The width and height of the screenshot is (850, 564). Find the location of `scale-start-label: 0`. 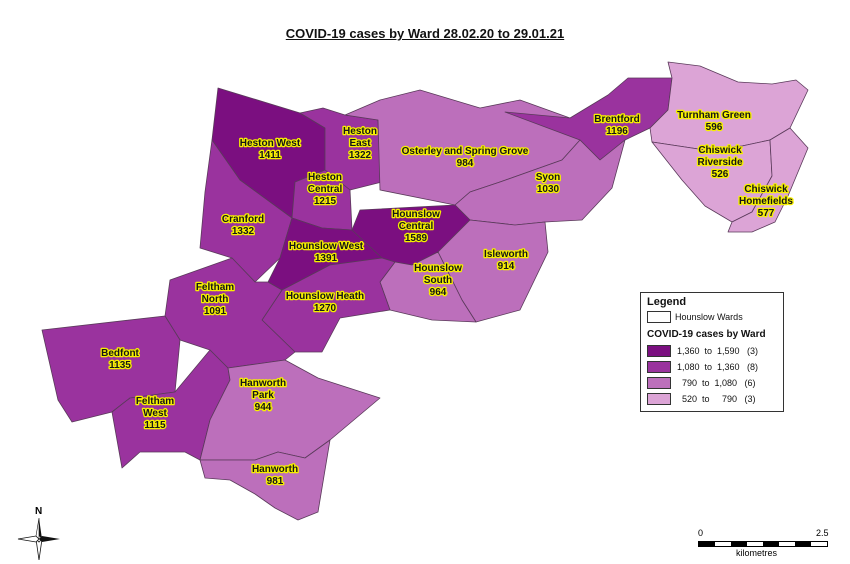

scale-start-label: 0 is located at coordinates (701, 533).